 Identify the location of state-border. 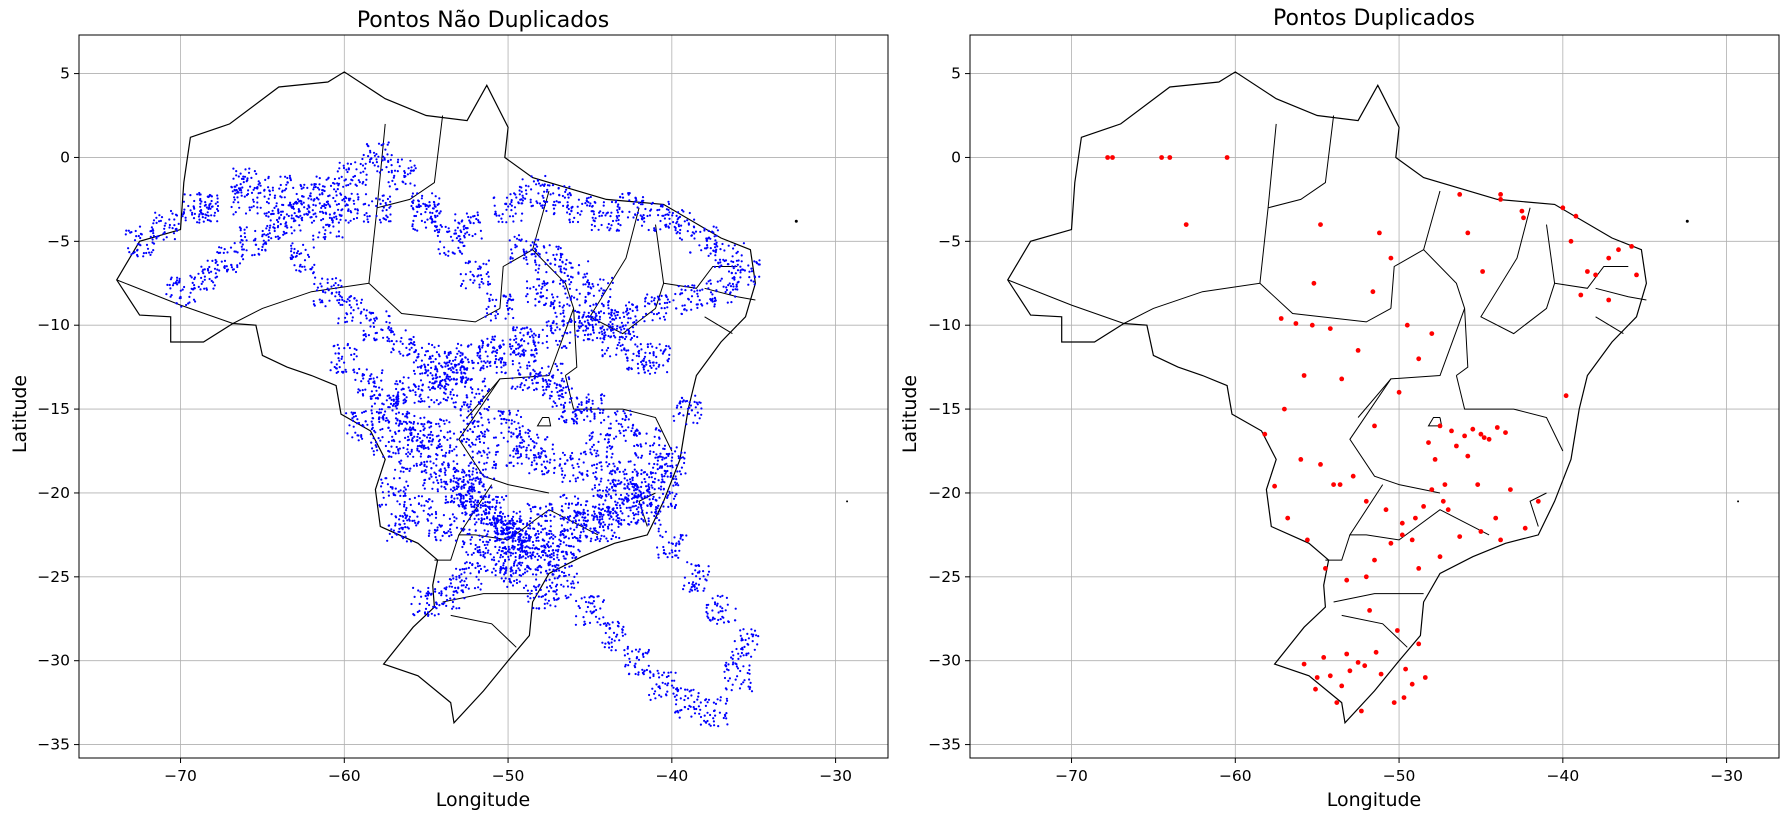
(524, 249).